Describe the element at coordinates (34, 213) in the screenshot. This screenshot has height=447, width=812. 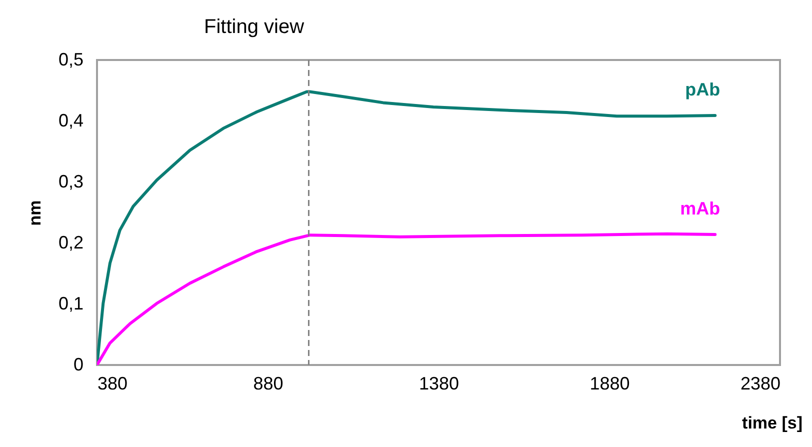
I see `y-axis-title: nm` at that location.